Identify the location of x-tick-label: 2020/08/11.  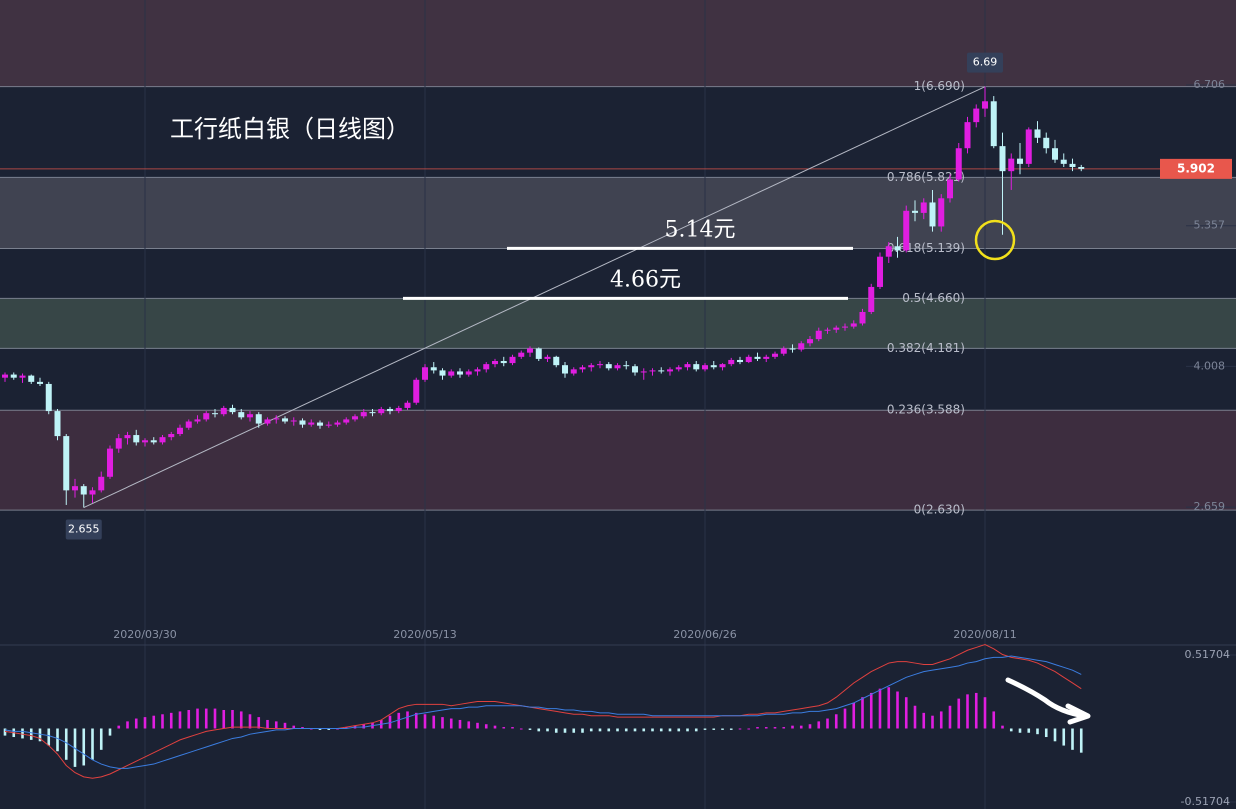
(984, 634).